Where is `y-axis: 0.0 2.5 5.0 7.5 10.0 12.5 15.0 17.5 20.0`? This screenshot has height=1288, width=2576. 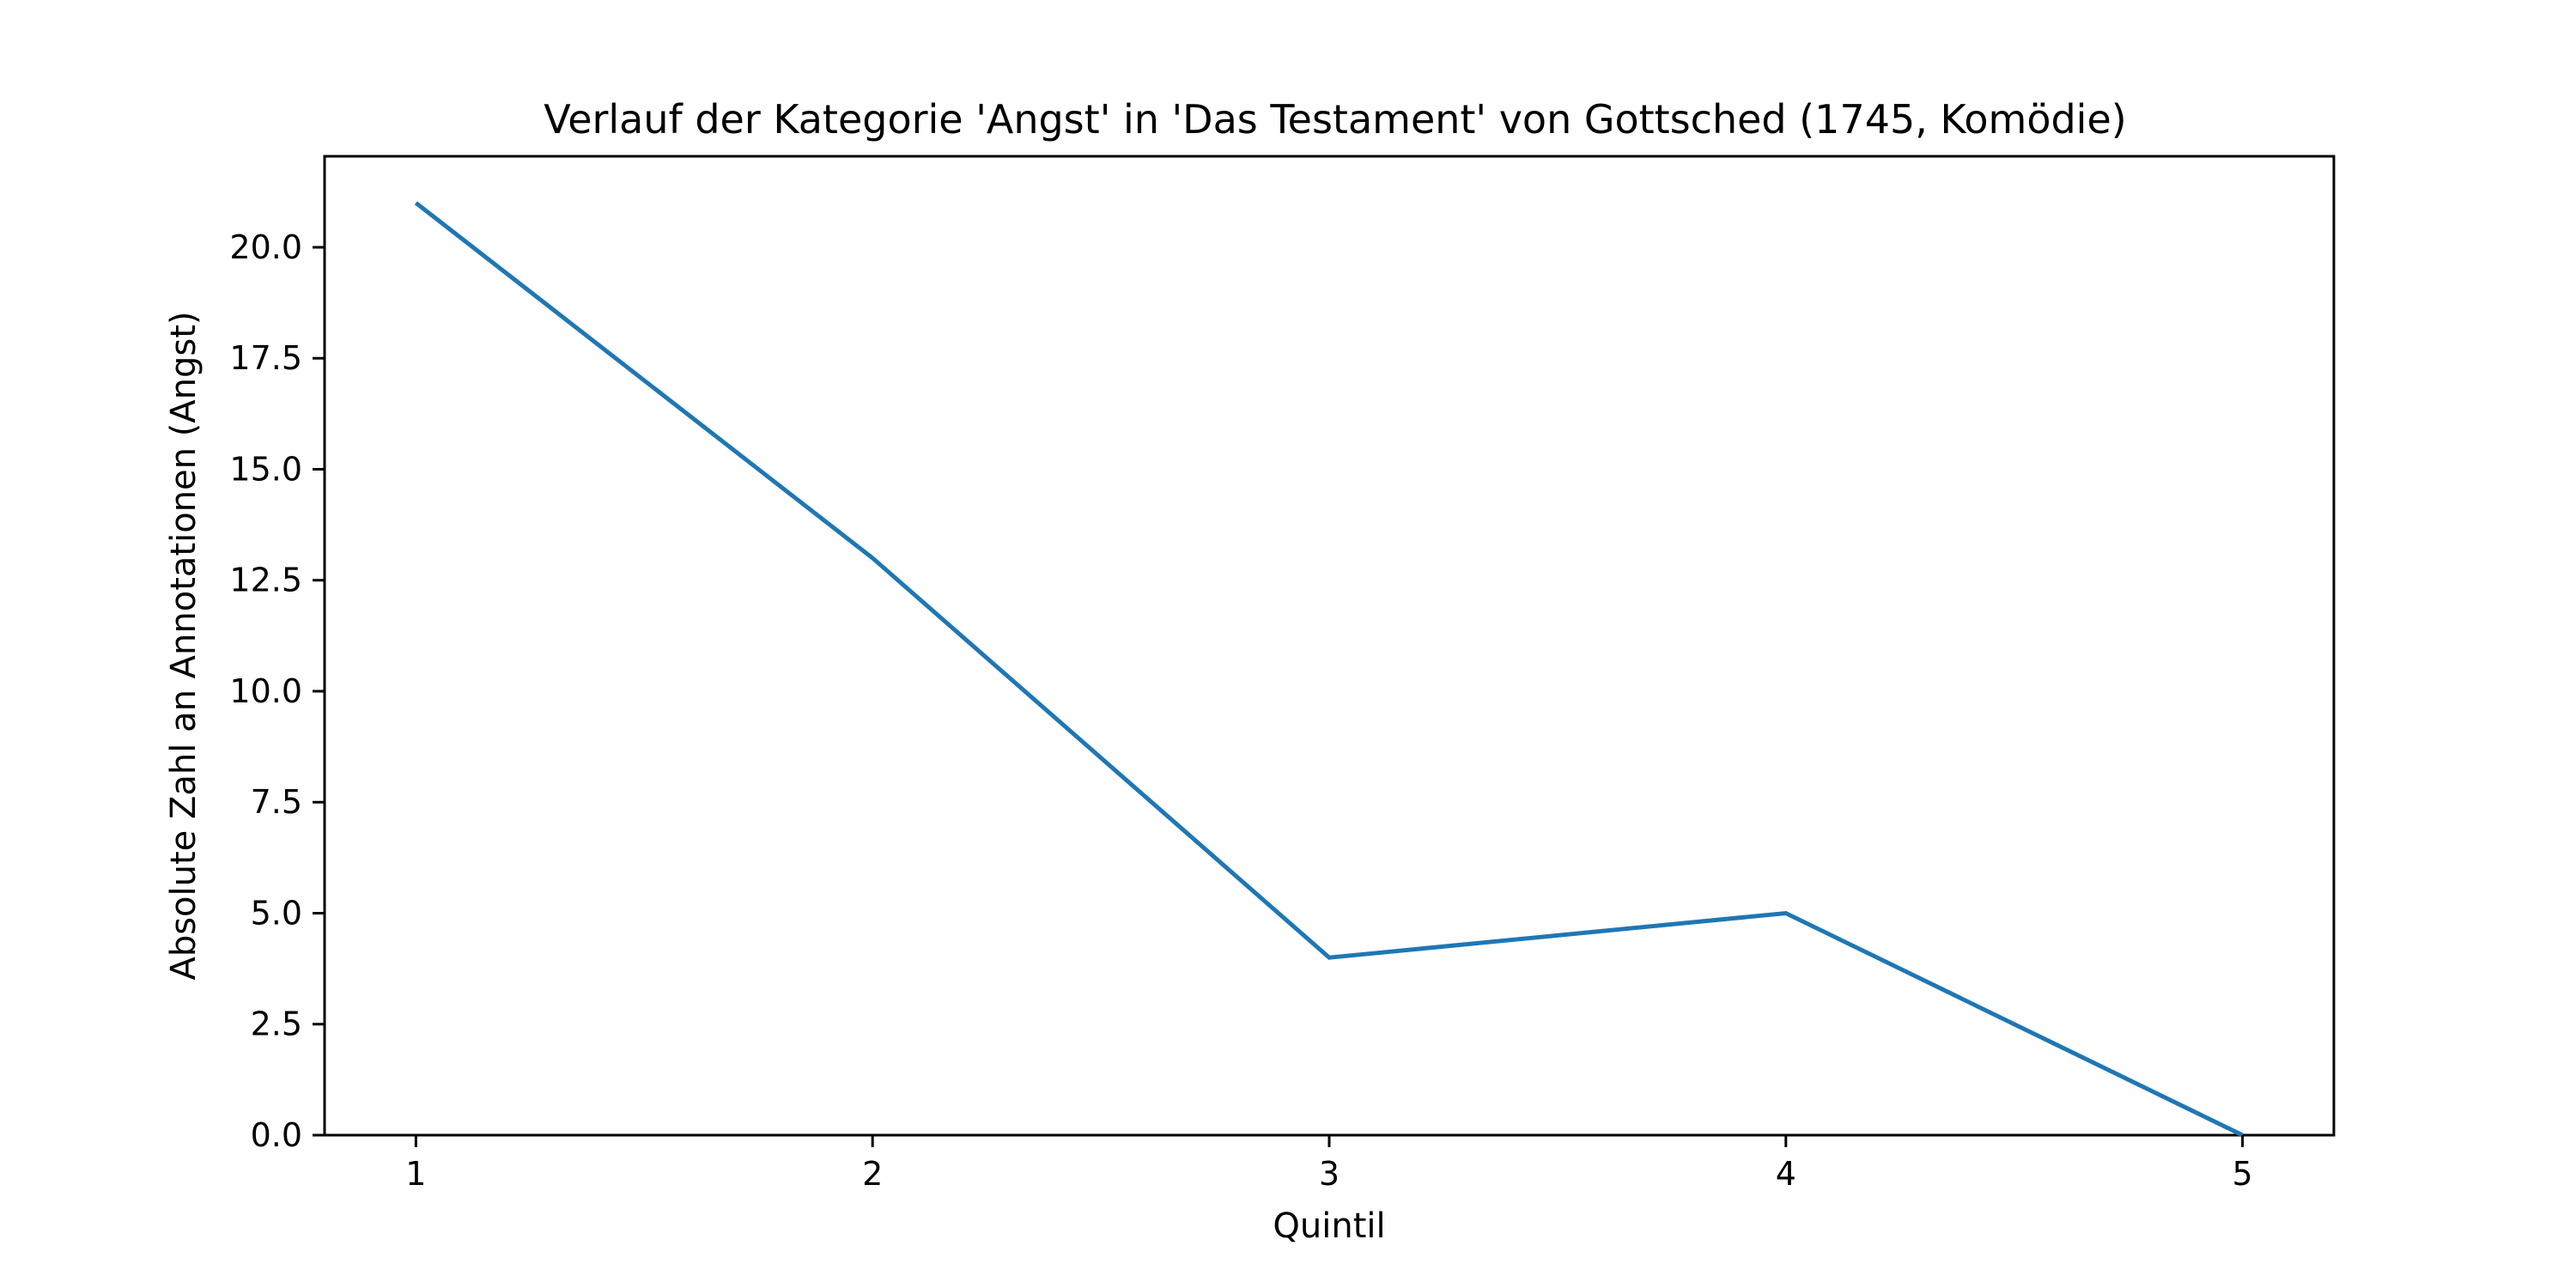 y-axis: 0.0 2.5 5.0 7.5 10.0 12.5 15.0 17.5 20.0 is located at coordinates (277, 691).